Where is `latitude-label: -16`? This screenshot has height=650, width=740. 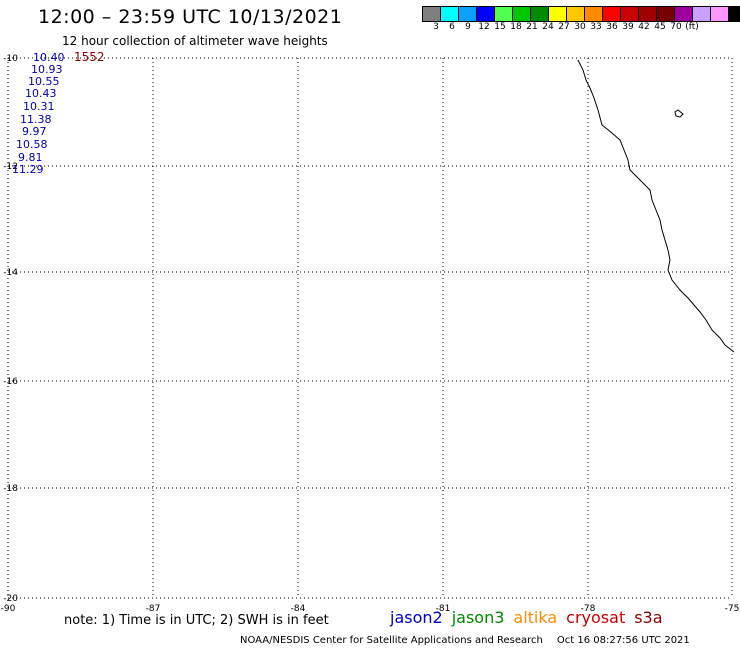 latitude-label: -16 is located at coordinates (10, 382).